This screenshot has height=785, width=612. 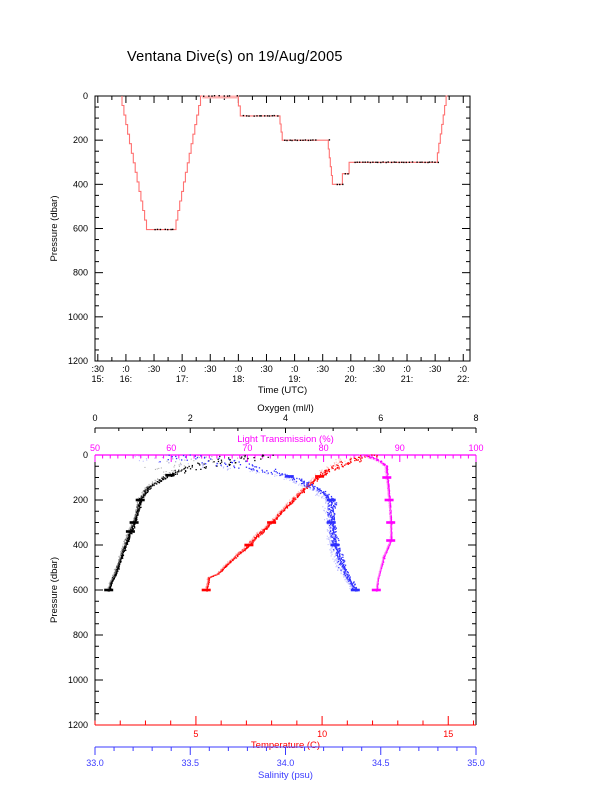 I want to click on time-hour-label: 18:, so click(x=238, y=379).